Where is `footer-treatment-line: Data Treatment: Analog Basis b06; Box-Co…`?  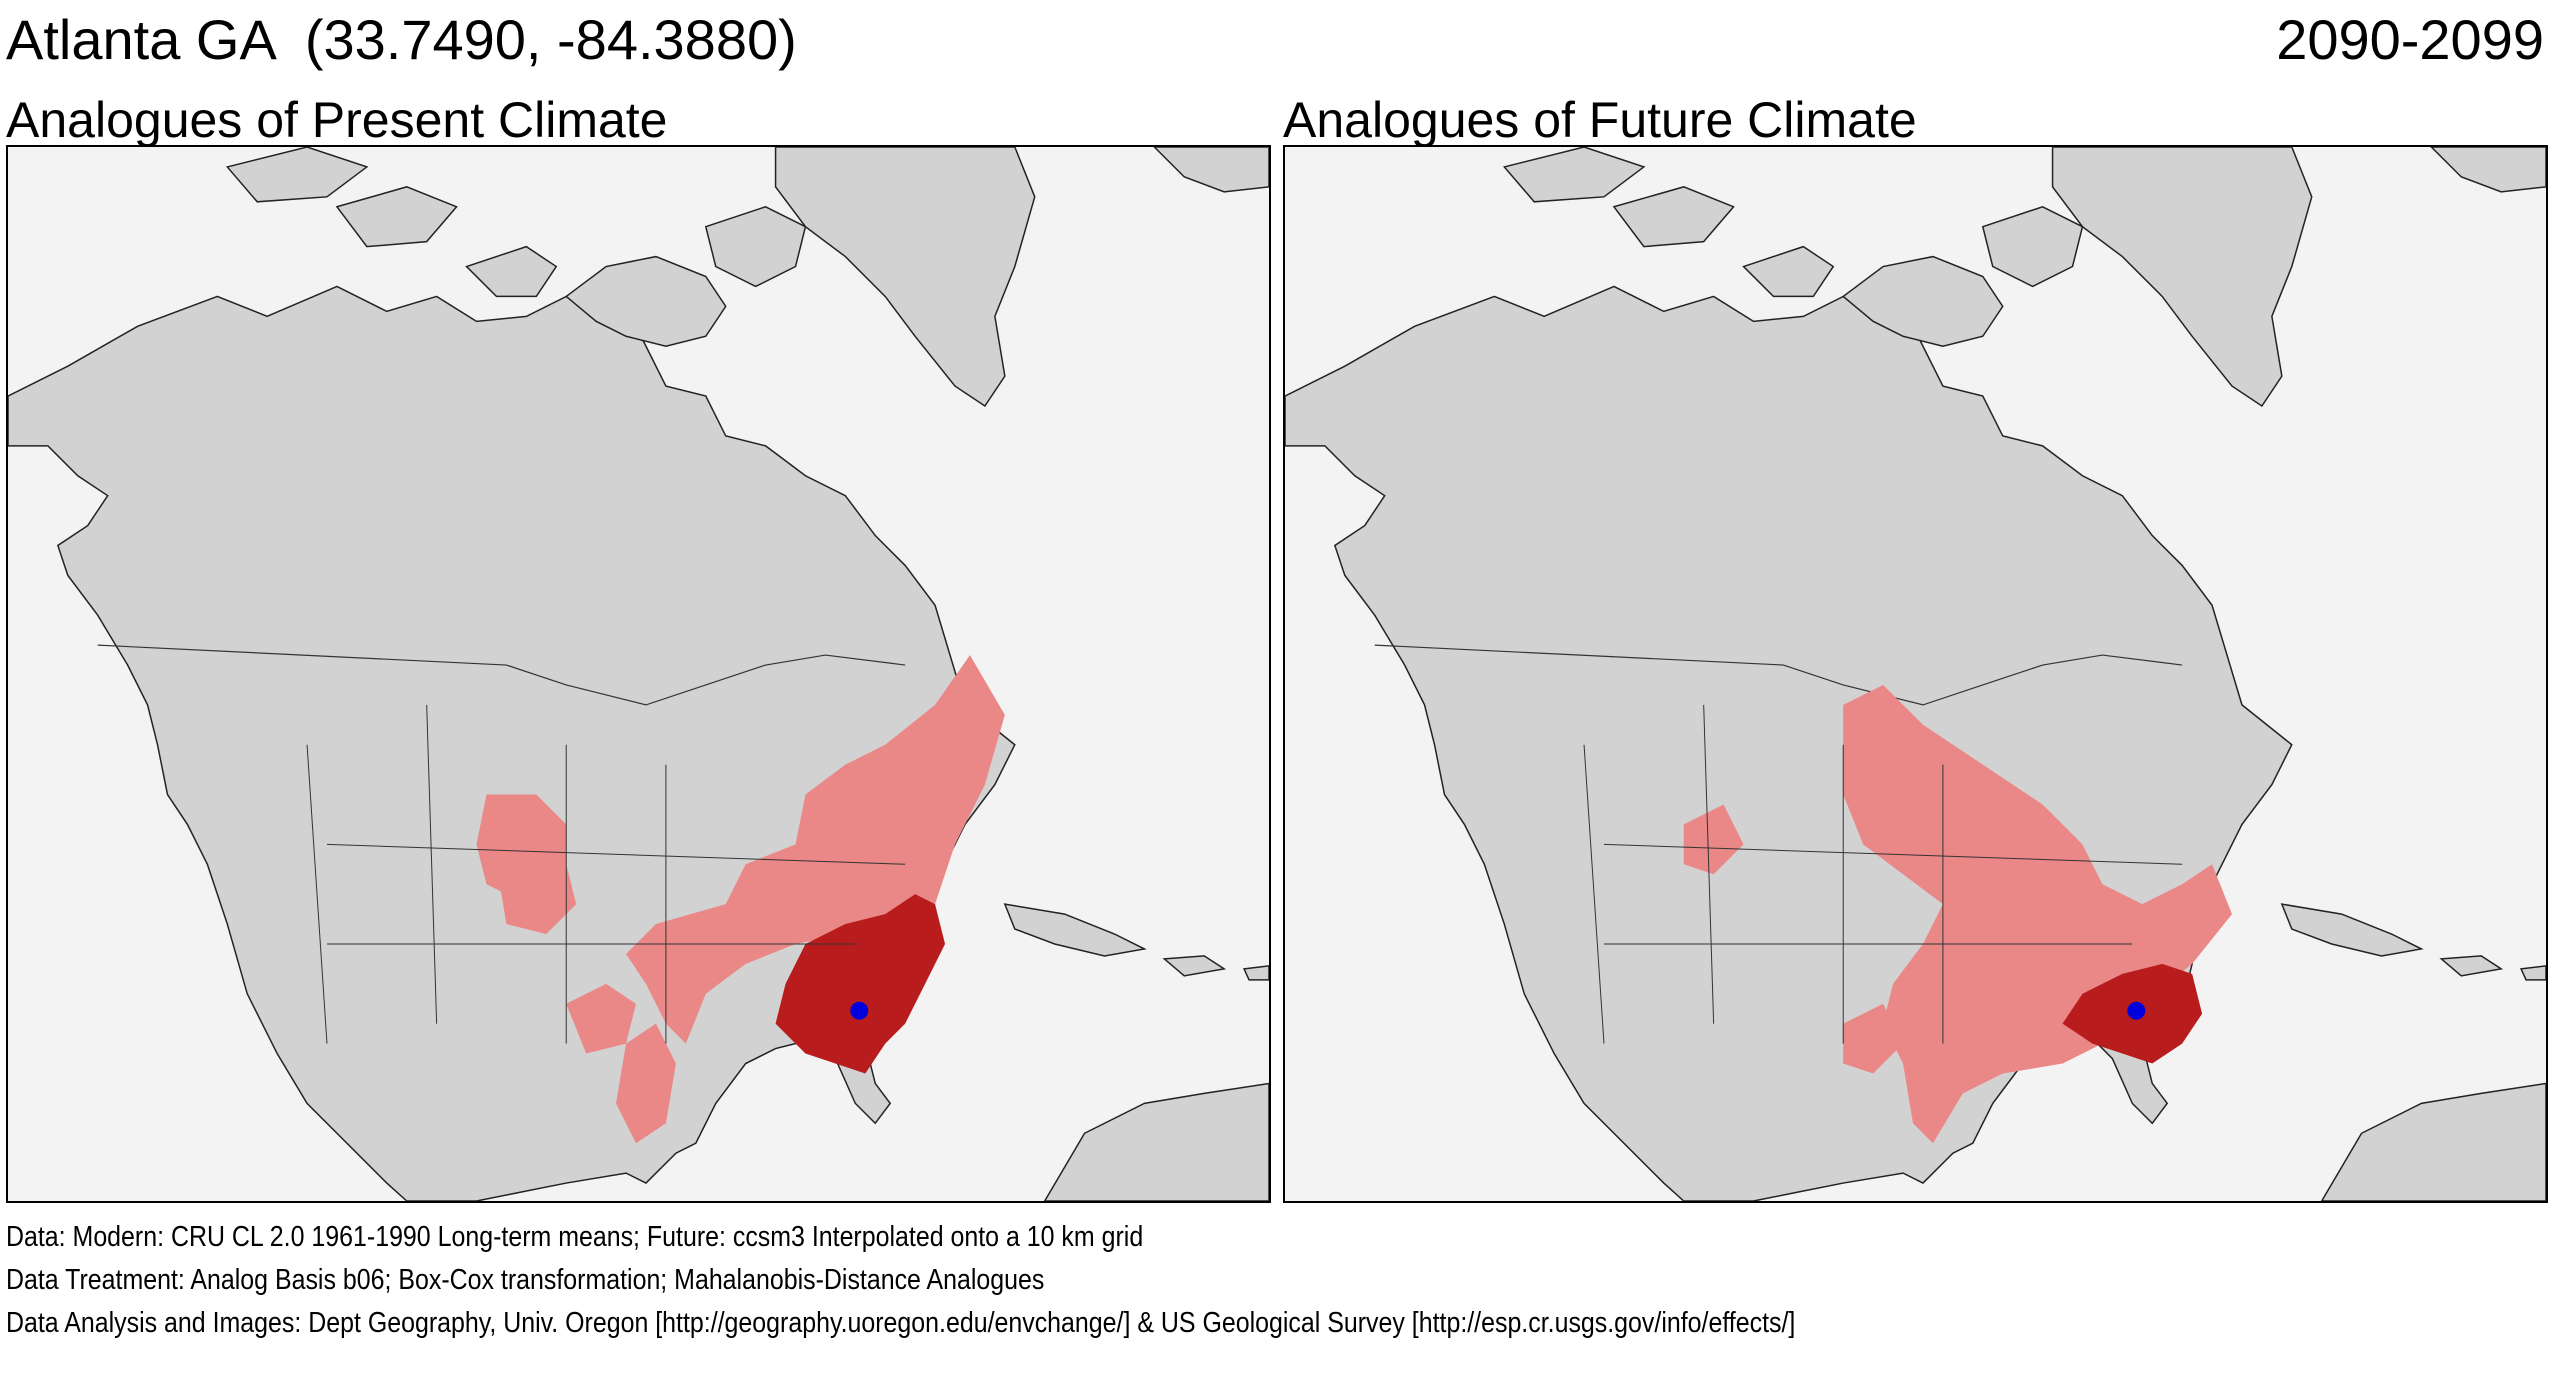
footer-treatment-line: Data Treatment: Analog Basis b06; Box-Co… is located at coordinates (525, 1280).